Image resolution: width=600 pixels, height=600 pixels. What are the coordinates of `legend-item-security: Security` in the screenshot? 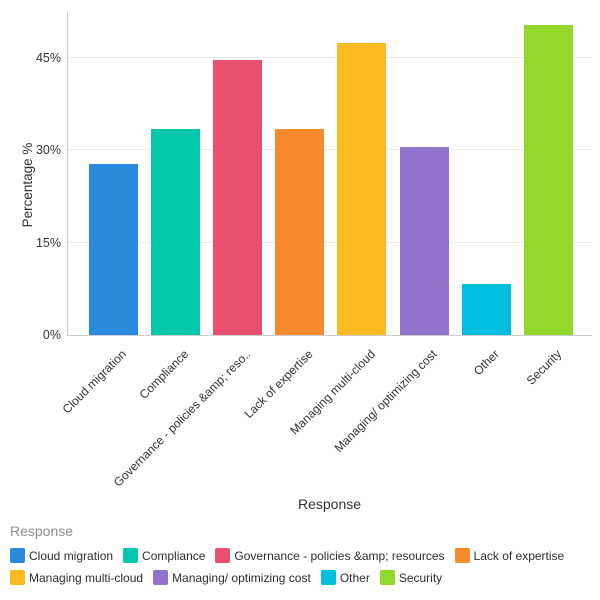 It's located at (411, 577).